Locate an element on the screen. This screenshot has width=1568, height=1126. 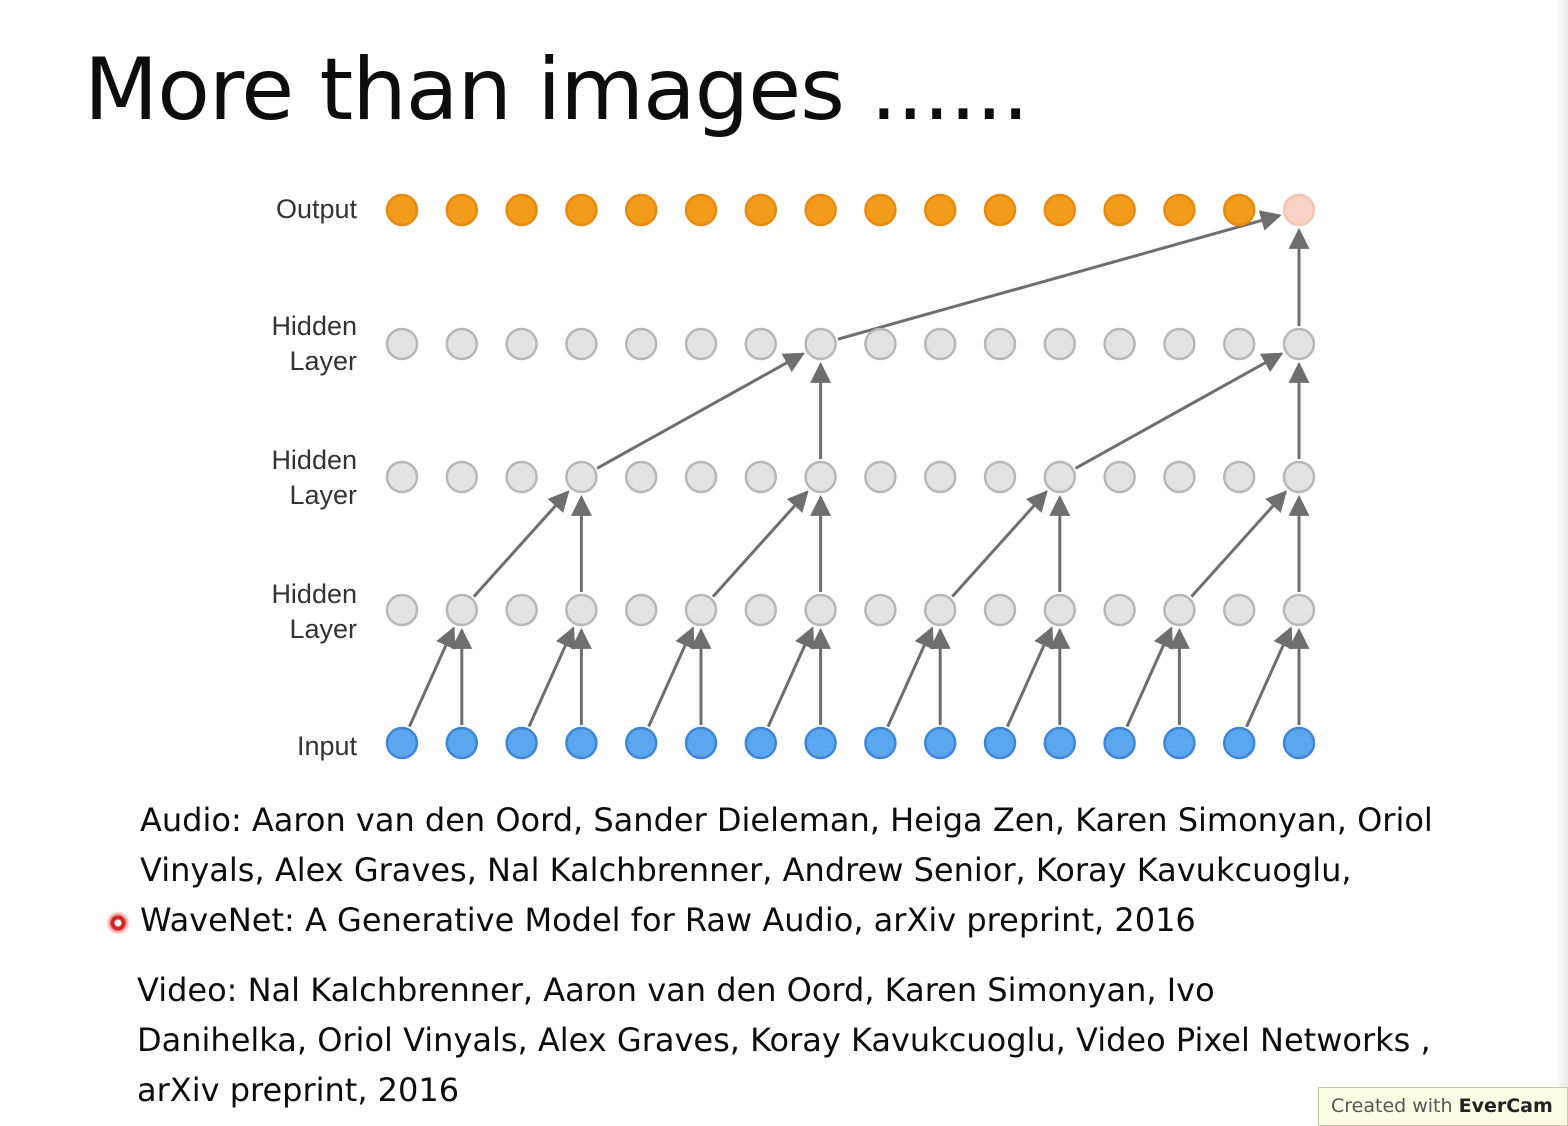
watermark-brand: EverCam is located at coordinates (1505, 1106).